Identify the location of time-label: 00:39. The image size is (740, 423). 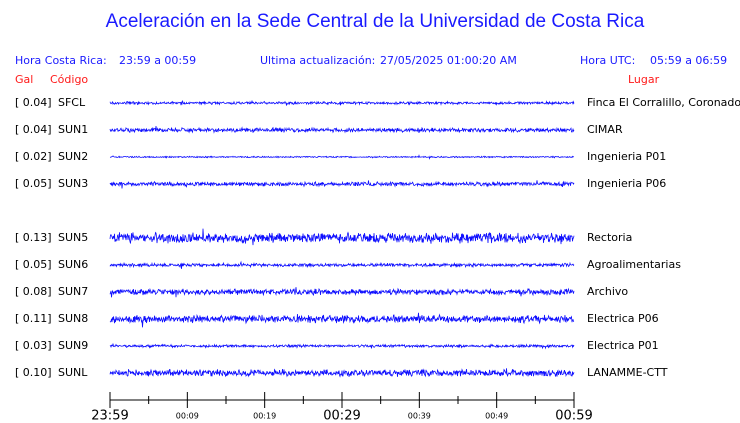
(419, 416).